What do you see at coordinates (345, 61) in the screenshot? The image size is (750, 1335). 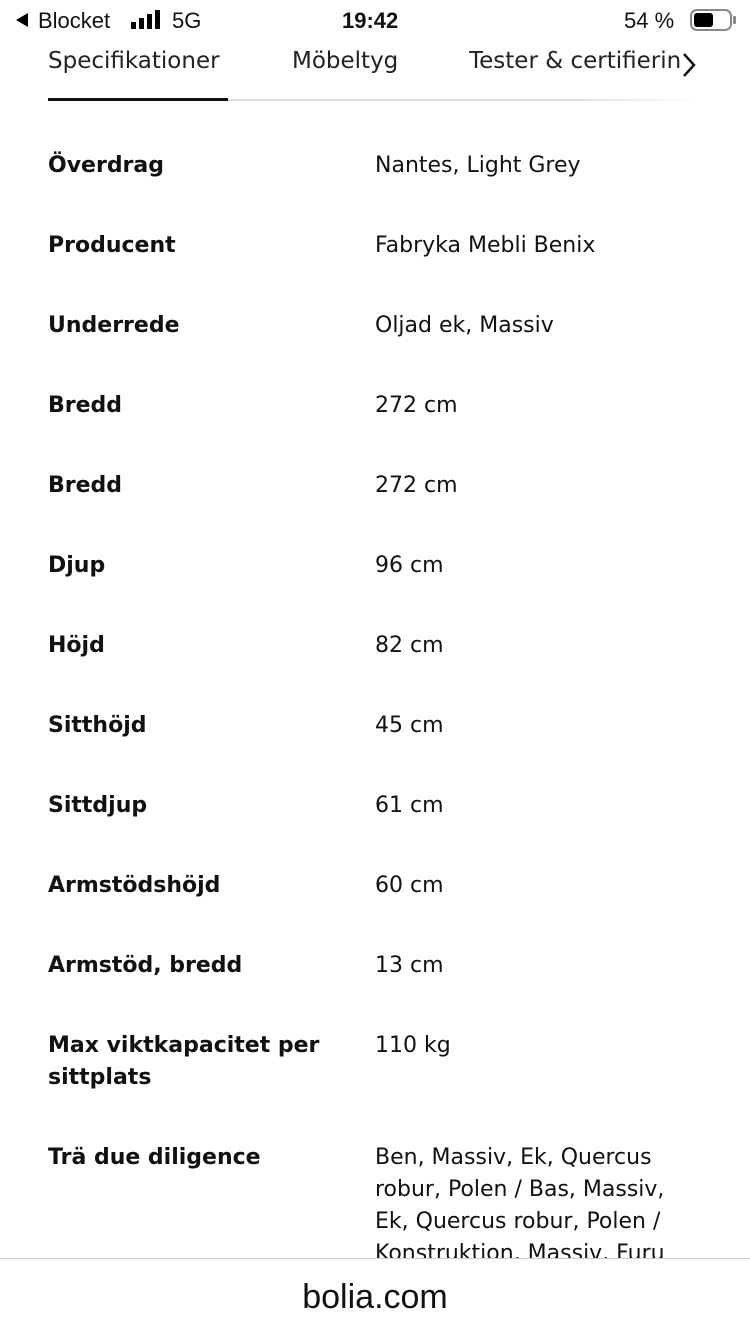 I see `tab: Möbeltyg` at bounding box center [345, 61].